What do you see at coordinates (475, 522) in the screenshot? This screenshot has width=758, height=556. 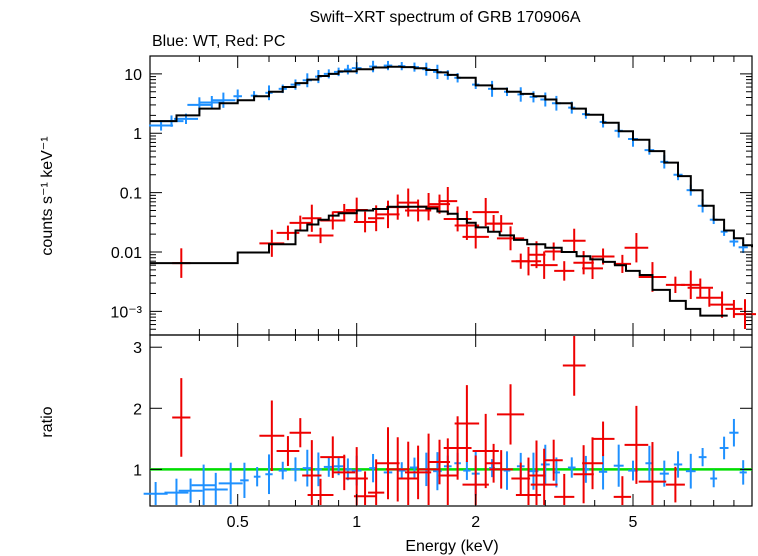 I see `x-tick-label: 2` at bounding box center [475, 522].